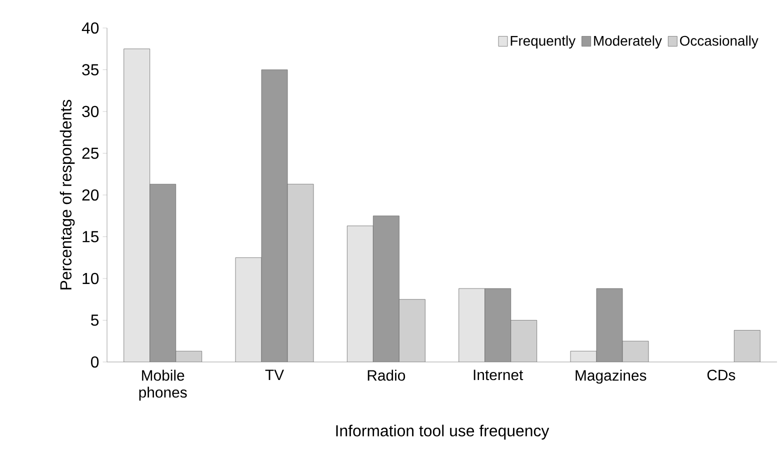 Image resolution: width=784 pixels, height=470 pixels. I want to click on y-tick-label: 15, so click(90, 236).